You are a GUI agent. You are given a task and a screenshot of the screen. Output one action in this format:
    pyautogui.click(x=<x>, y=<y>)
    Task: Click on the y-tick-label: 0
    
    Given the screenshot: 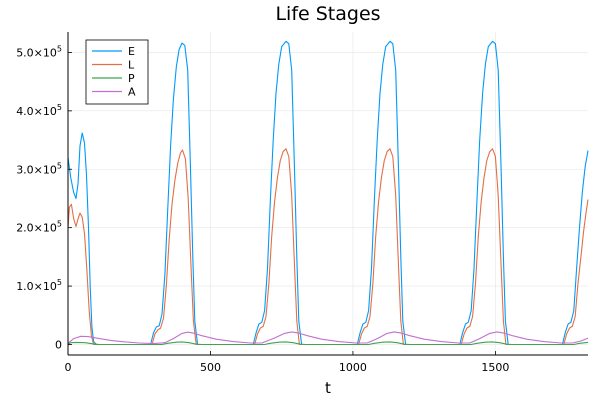 What is the action you would take?
    pyautogui.click(x=58, y=344)
    